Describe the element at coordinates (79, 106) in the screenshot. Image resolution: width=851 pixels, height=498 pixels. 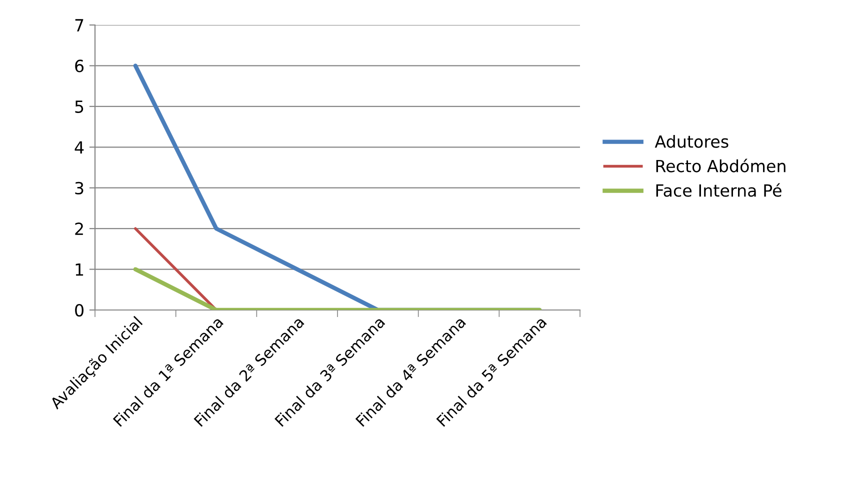
I see `y-tick-label: 5` at that location.